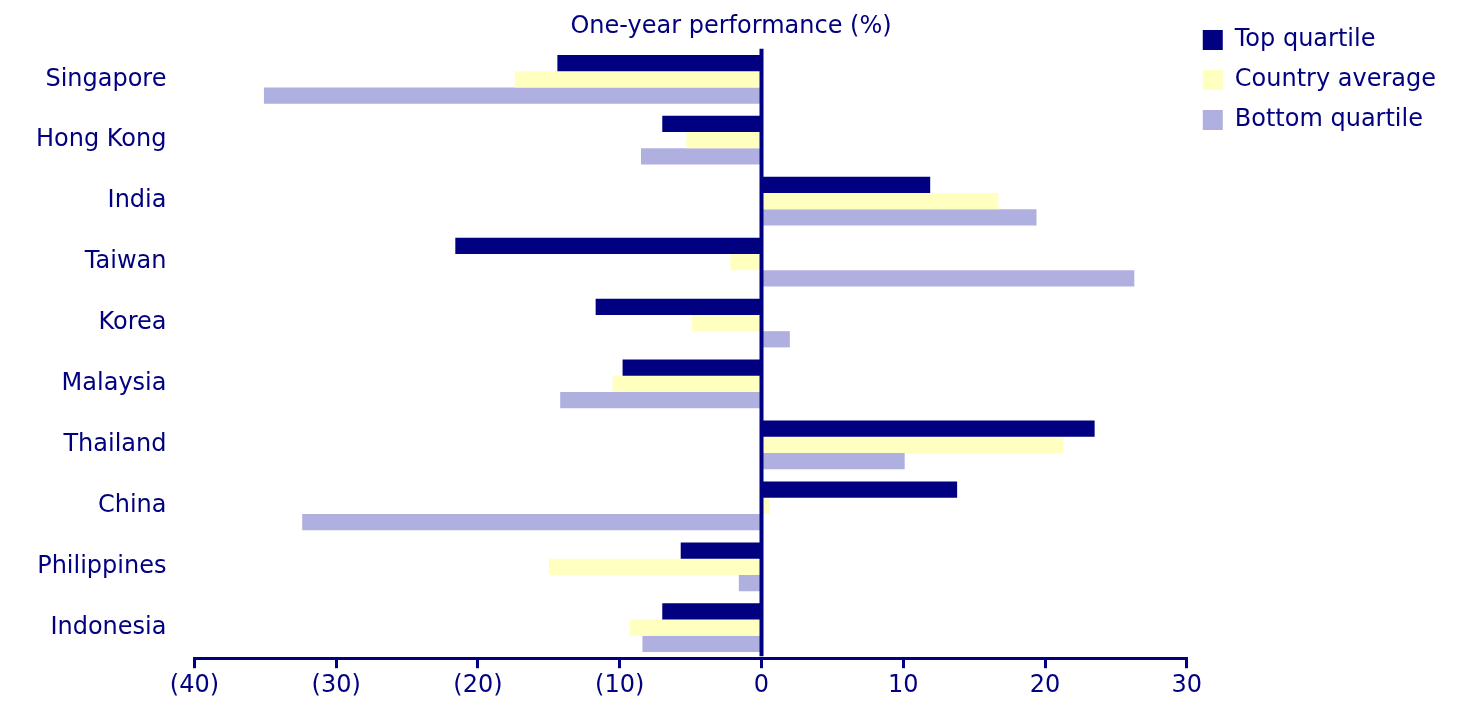 This screenshot has width=1474, height=719. What do you see at coordinates (108, 625) in the screenshot?
I see `y-tick-label: Indonesia` at bounding box center [108, 625].